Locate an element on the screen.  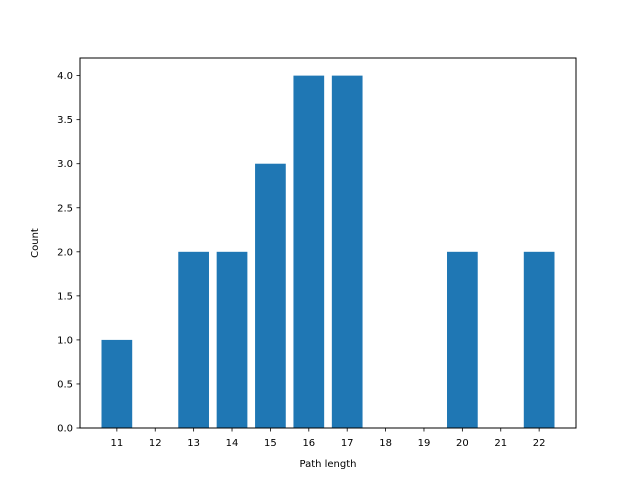
y-tick-label: 3.5 is located at coordinates (65, 120).